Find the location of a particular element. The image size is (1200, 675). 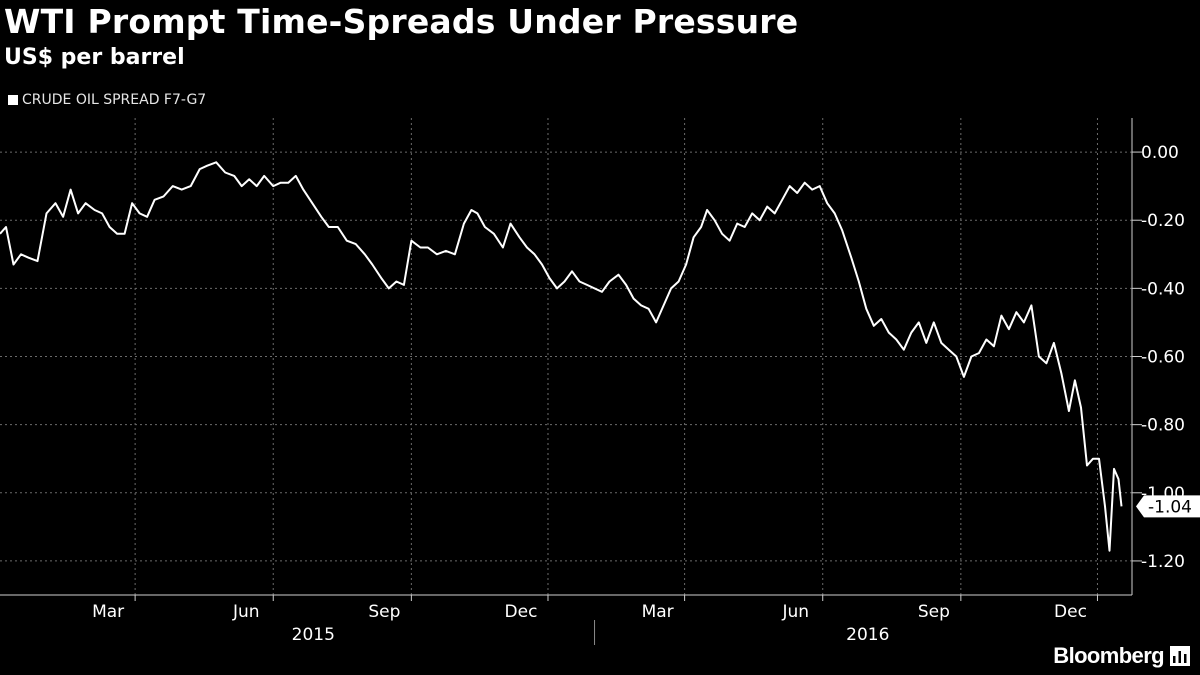

y-tick-label: -0.40 is located at coordinates (1163, 289).